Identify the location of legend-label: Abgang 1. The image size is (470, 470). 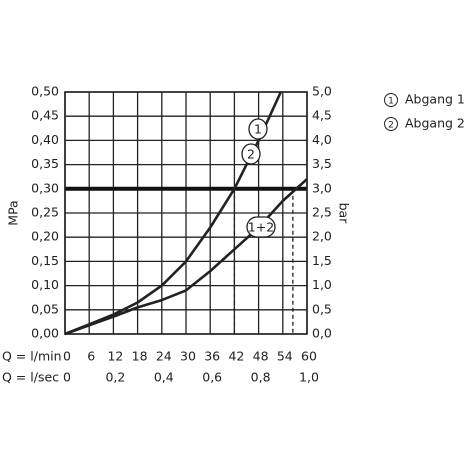
(435, 99).